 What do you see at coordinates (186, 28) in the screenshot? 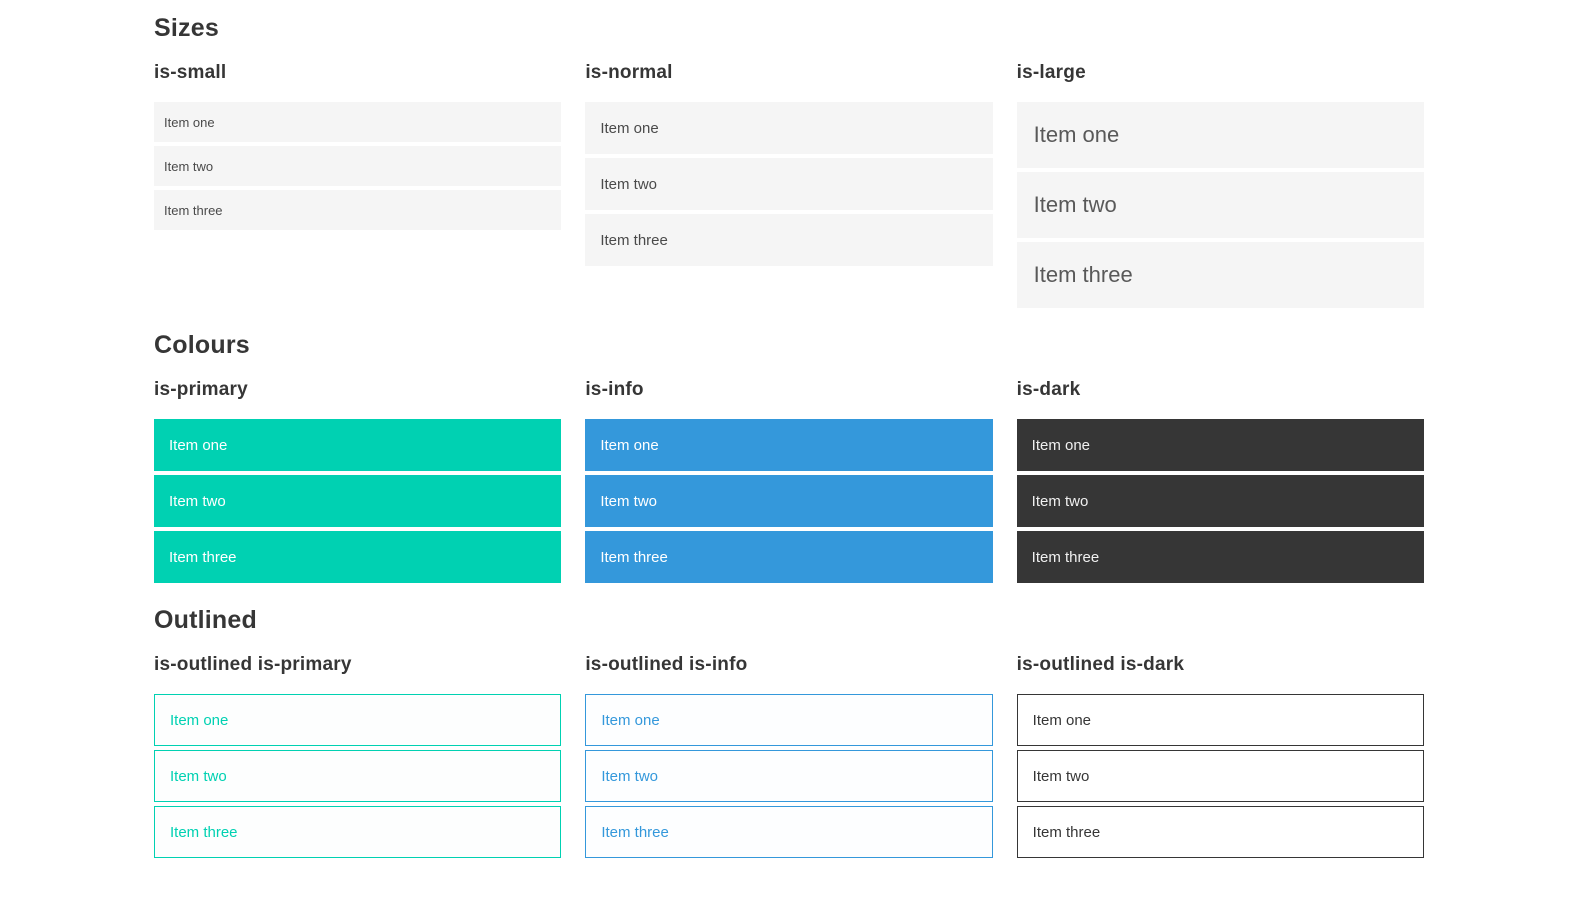
I see `section-title-sizes: Sizes` at bounding box center [186, 28].